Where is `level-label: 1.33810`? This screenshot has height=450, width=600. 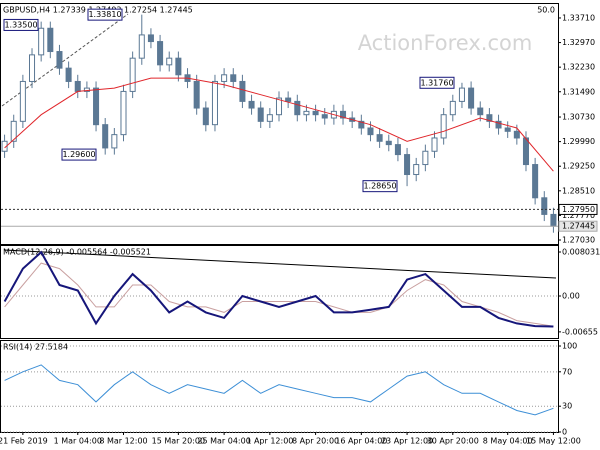 level-label: 1.33810 is located at coordinates (104, 14).